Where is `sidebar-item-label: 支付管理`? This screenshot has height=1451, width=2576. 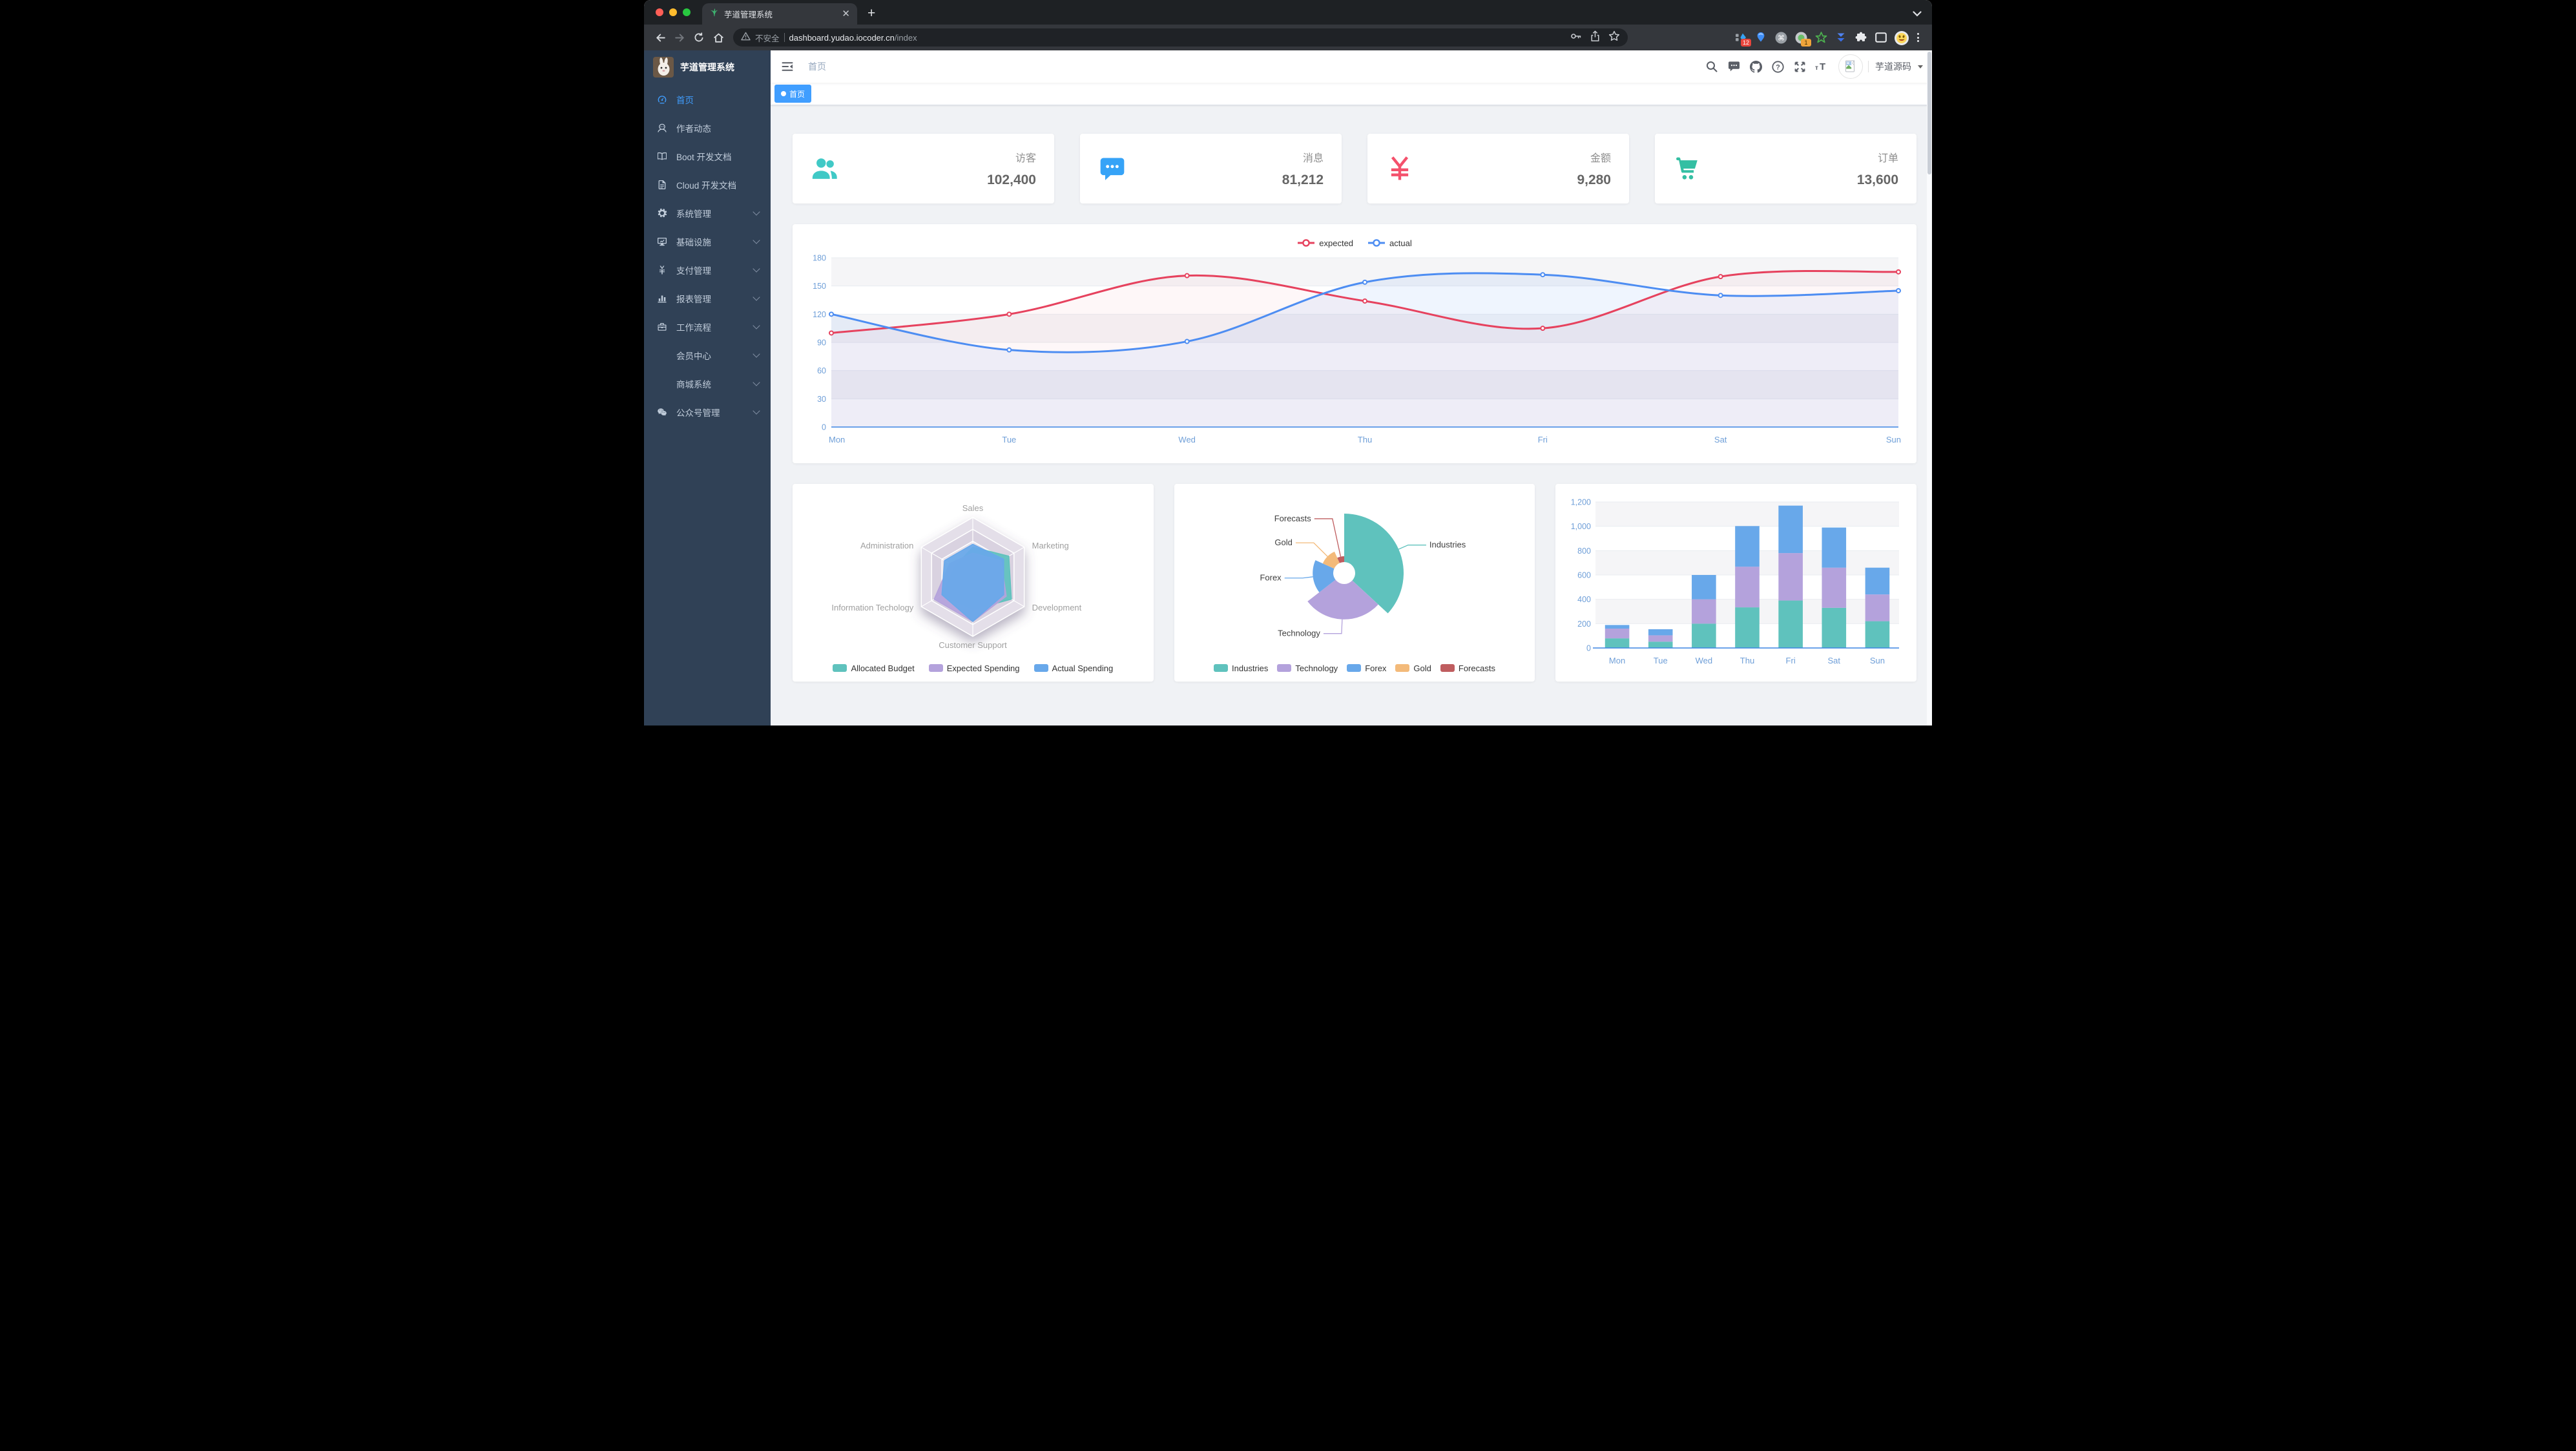 sidebar-item-label: 支付管理 is located at coordinates (693, 271).